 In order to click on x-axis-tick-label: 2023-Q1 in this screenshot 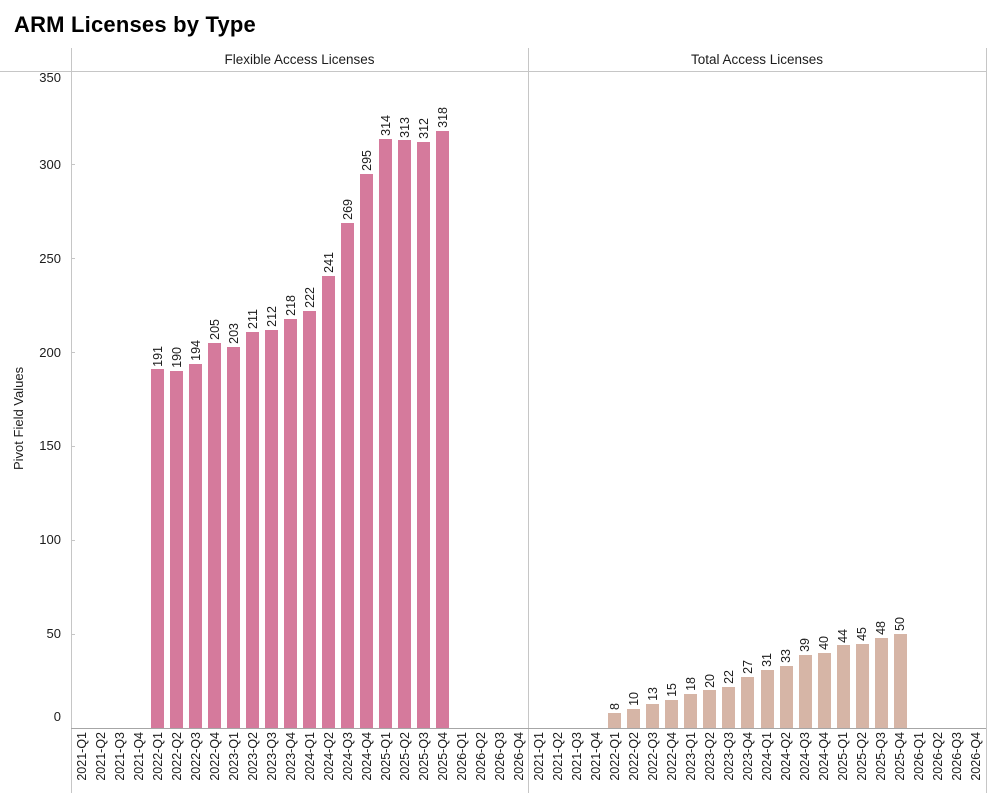, I will do `click(233, 756)`.